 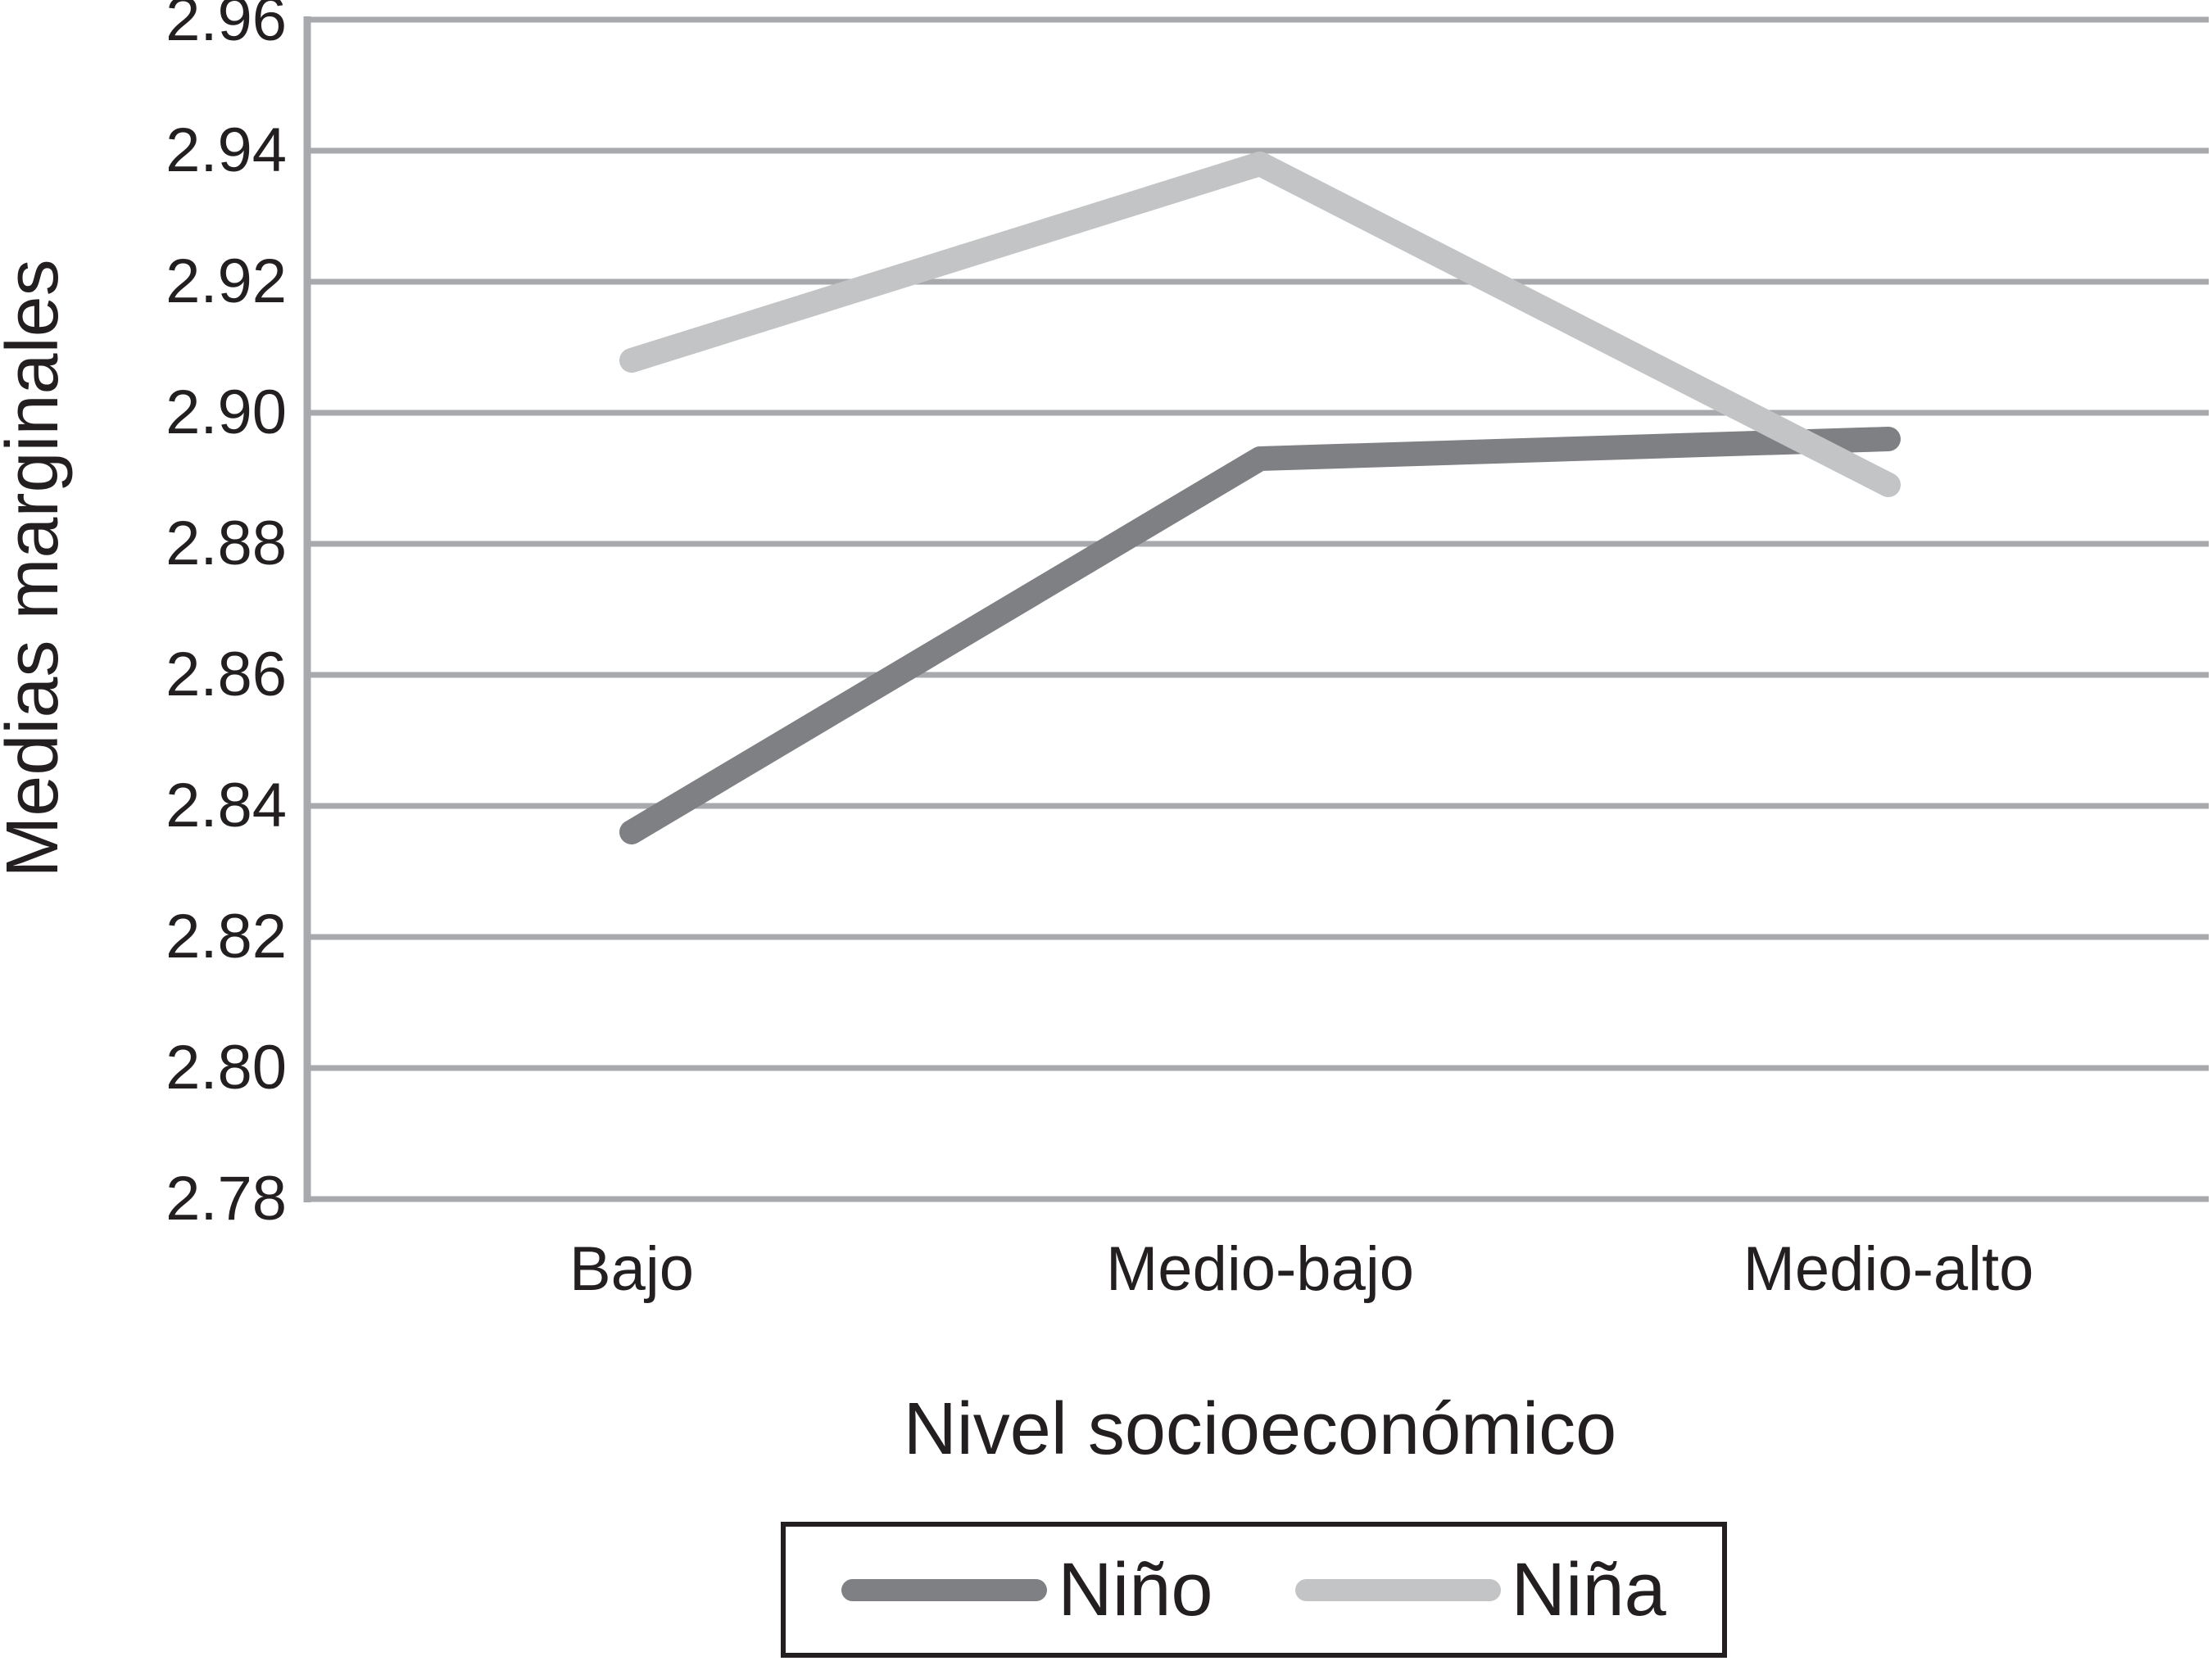 What do you see at coordinates (226, 282) in the screenshot?
I see `y-tick-label: 2.92` at bounding box center [226, 282].